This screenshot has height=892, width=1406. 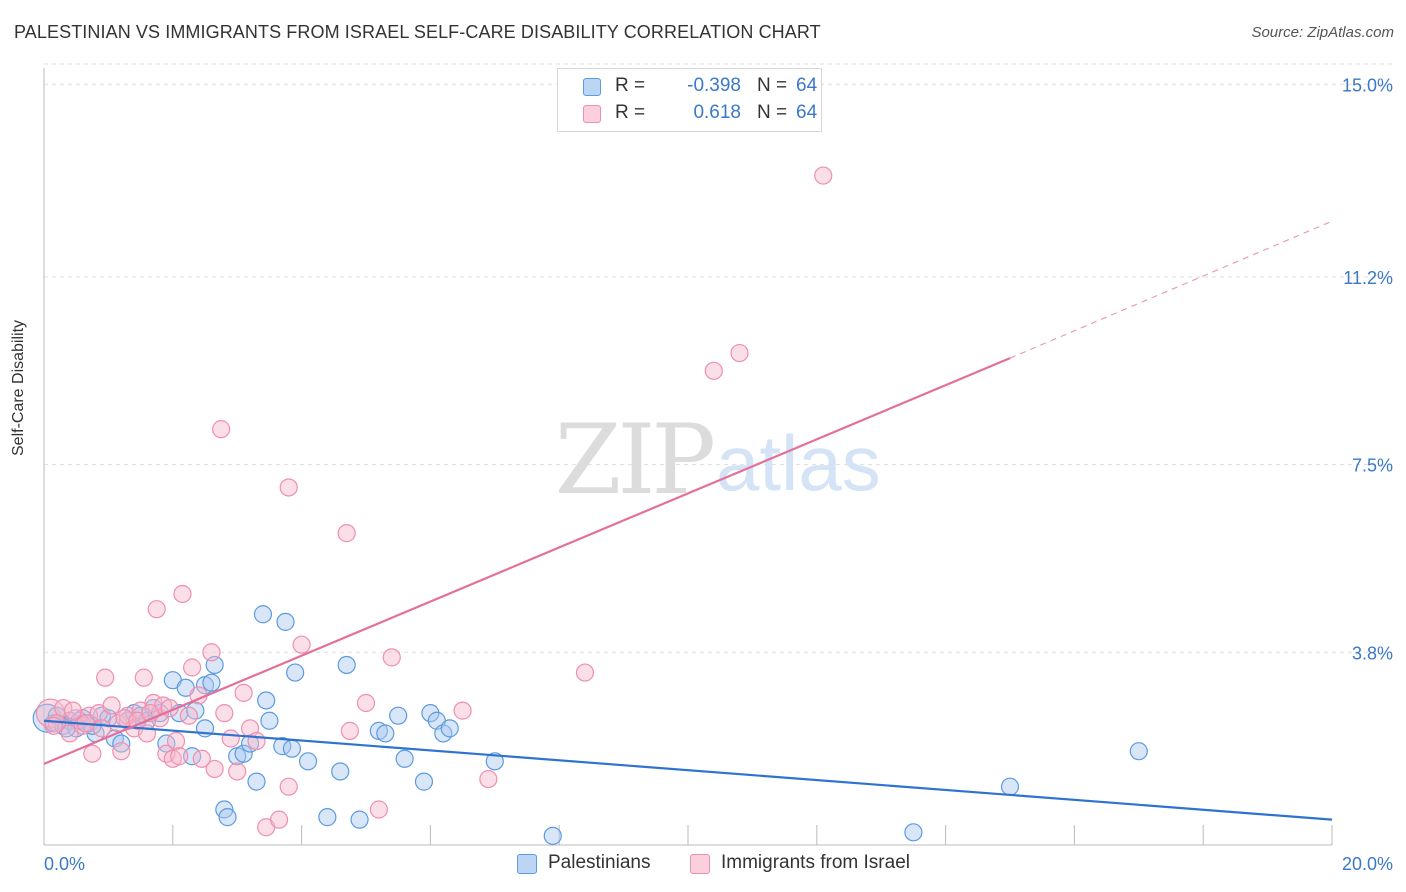 I want to click on legend-r-value: 0.618, so click(x=717, y=112).